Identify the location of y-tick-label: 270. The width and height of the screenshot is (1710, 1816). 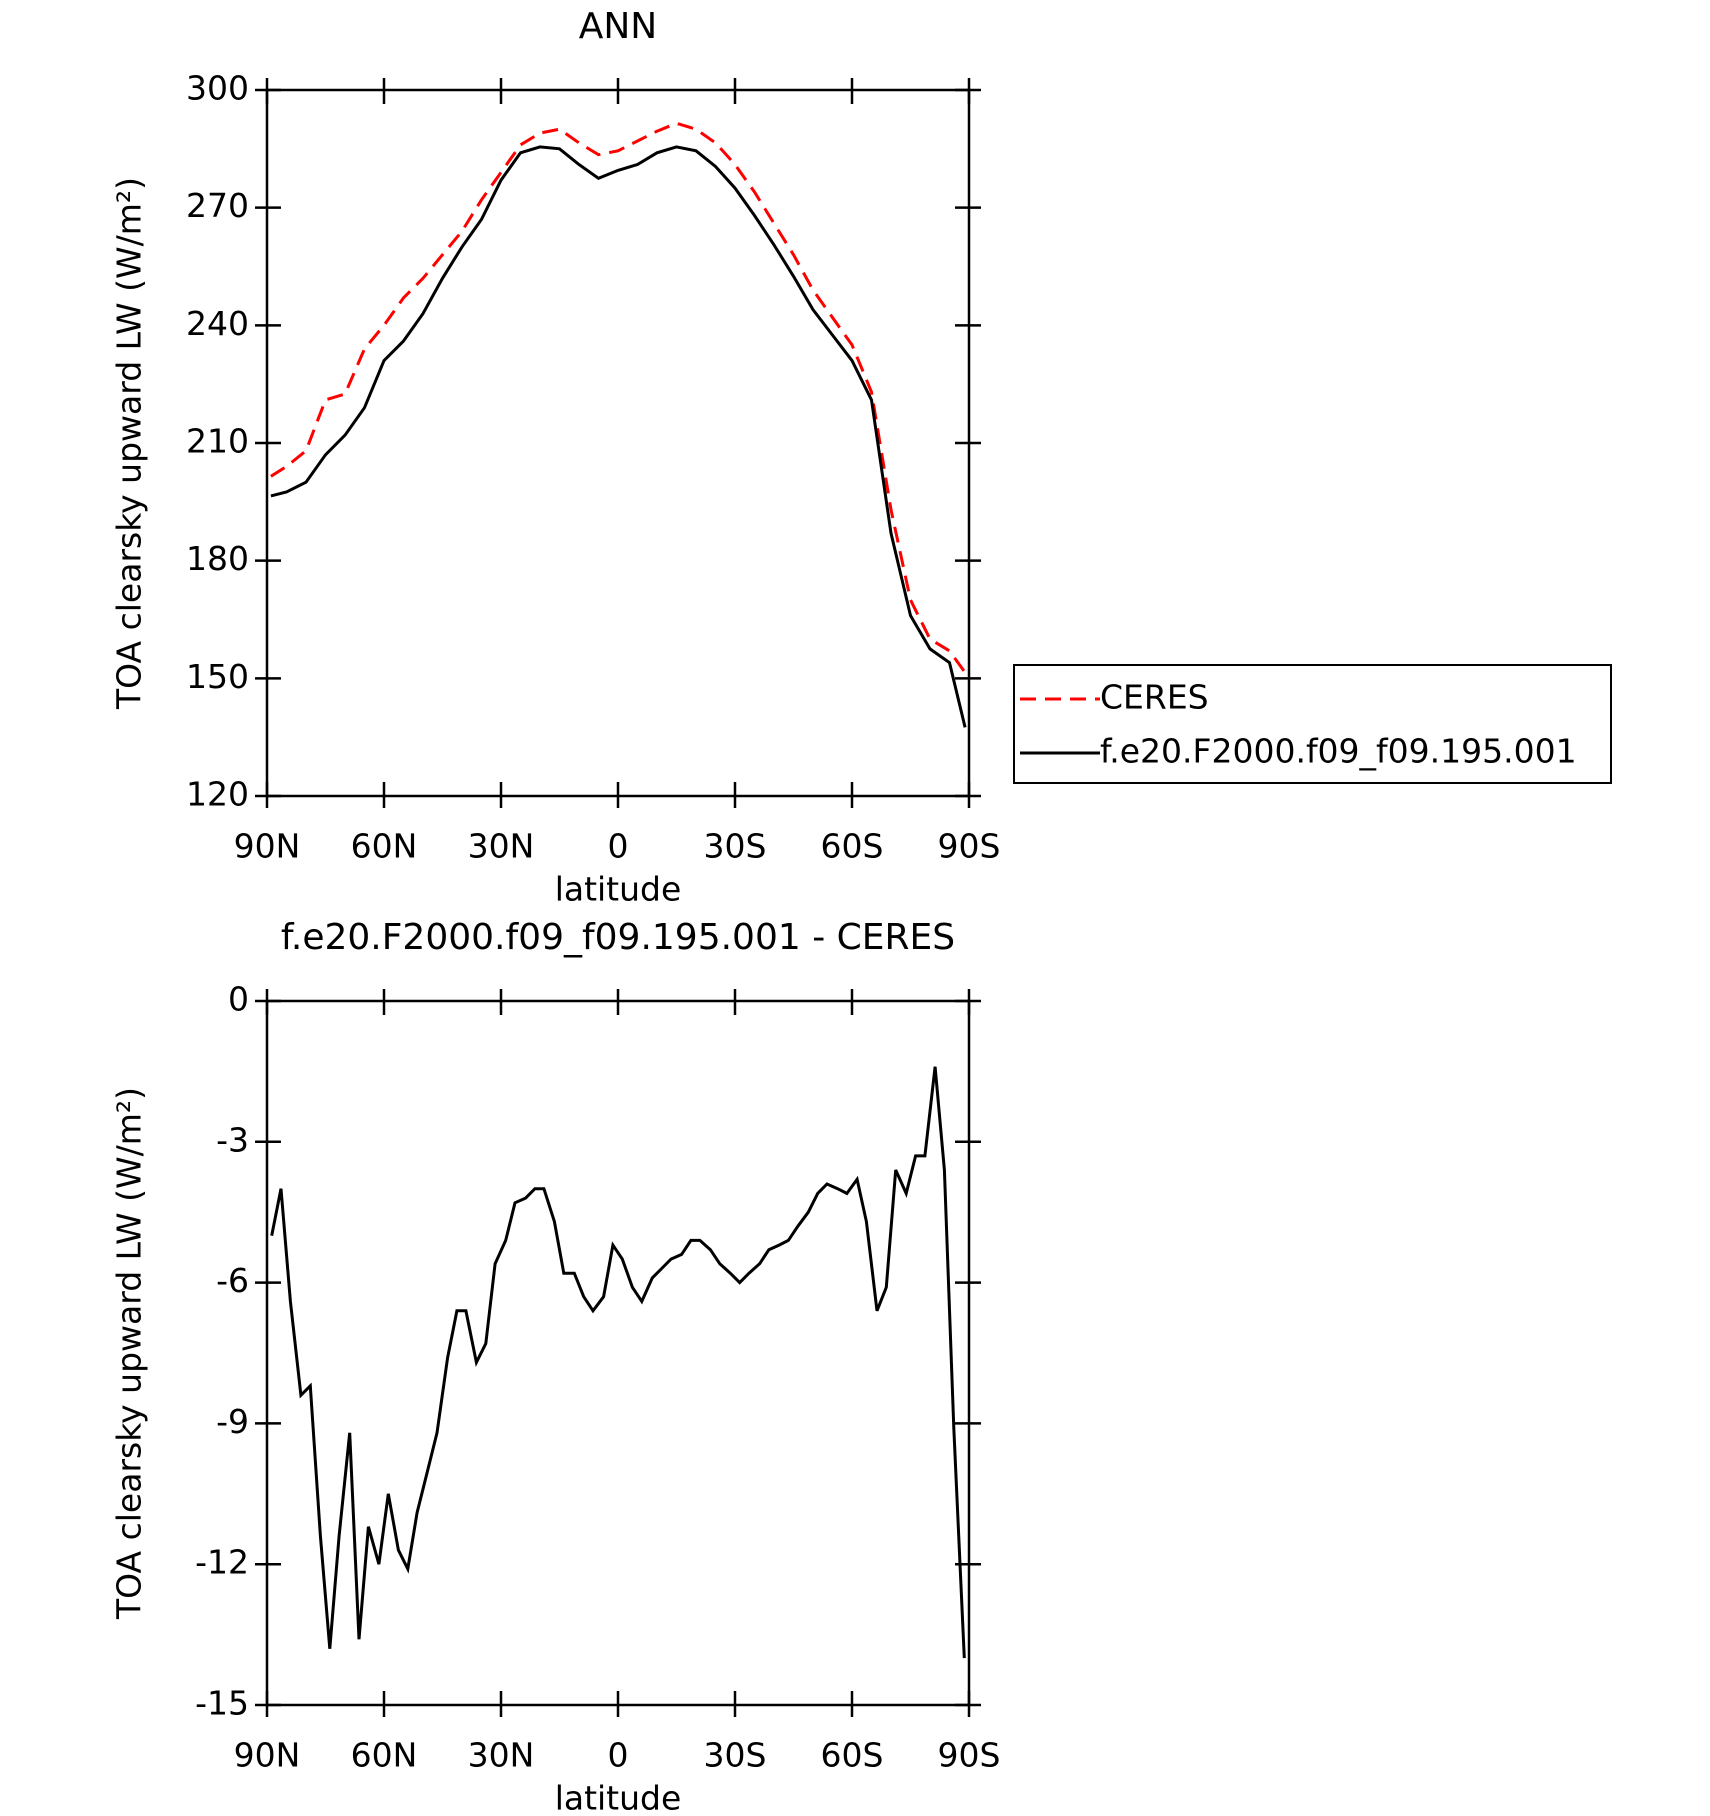
(217, 205).